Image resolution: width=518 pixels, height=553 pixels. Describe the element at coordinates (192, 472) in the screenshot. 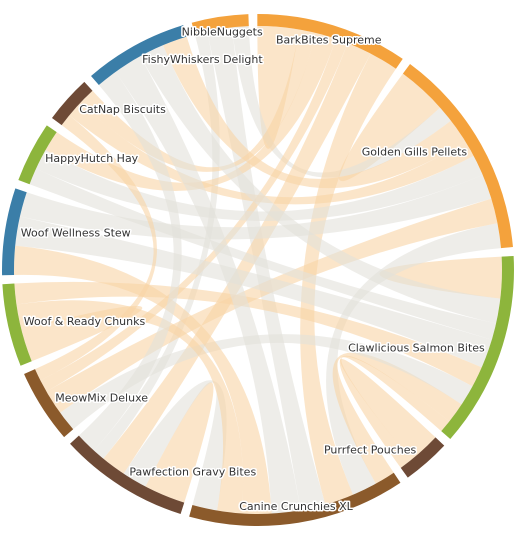

I see `node-label: Pawfection Gravy Bites` at that location.